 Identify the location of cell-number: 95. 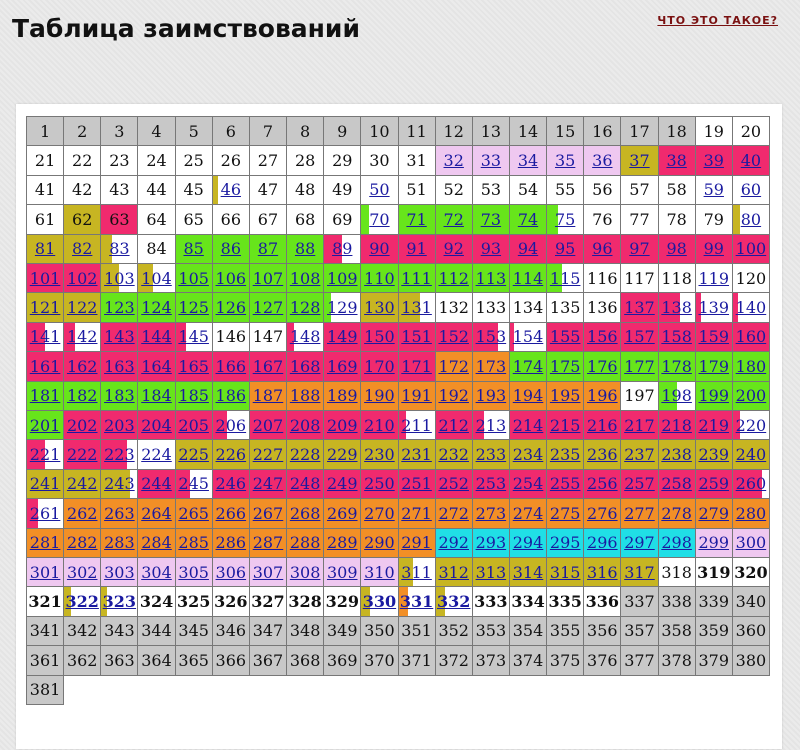
(565, 249).